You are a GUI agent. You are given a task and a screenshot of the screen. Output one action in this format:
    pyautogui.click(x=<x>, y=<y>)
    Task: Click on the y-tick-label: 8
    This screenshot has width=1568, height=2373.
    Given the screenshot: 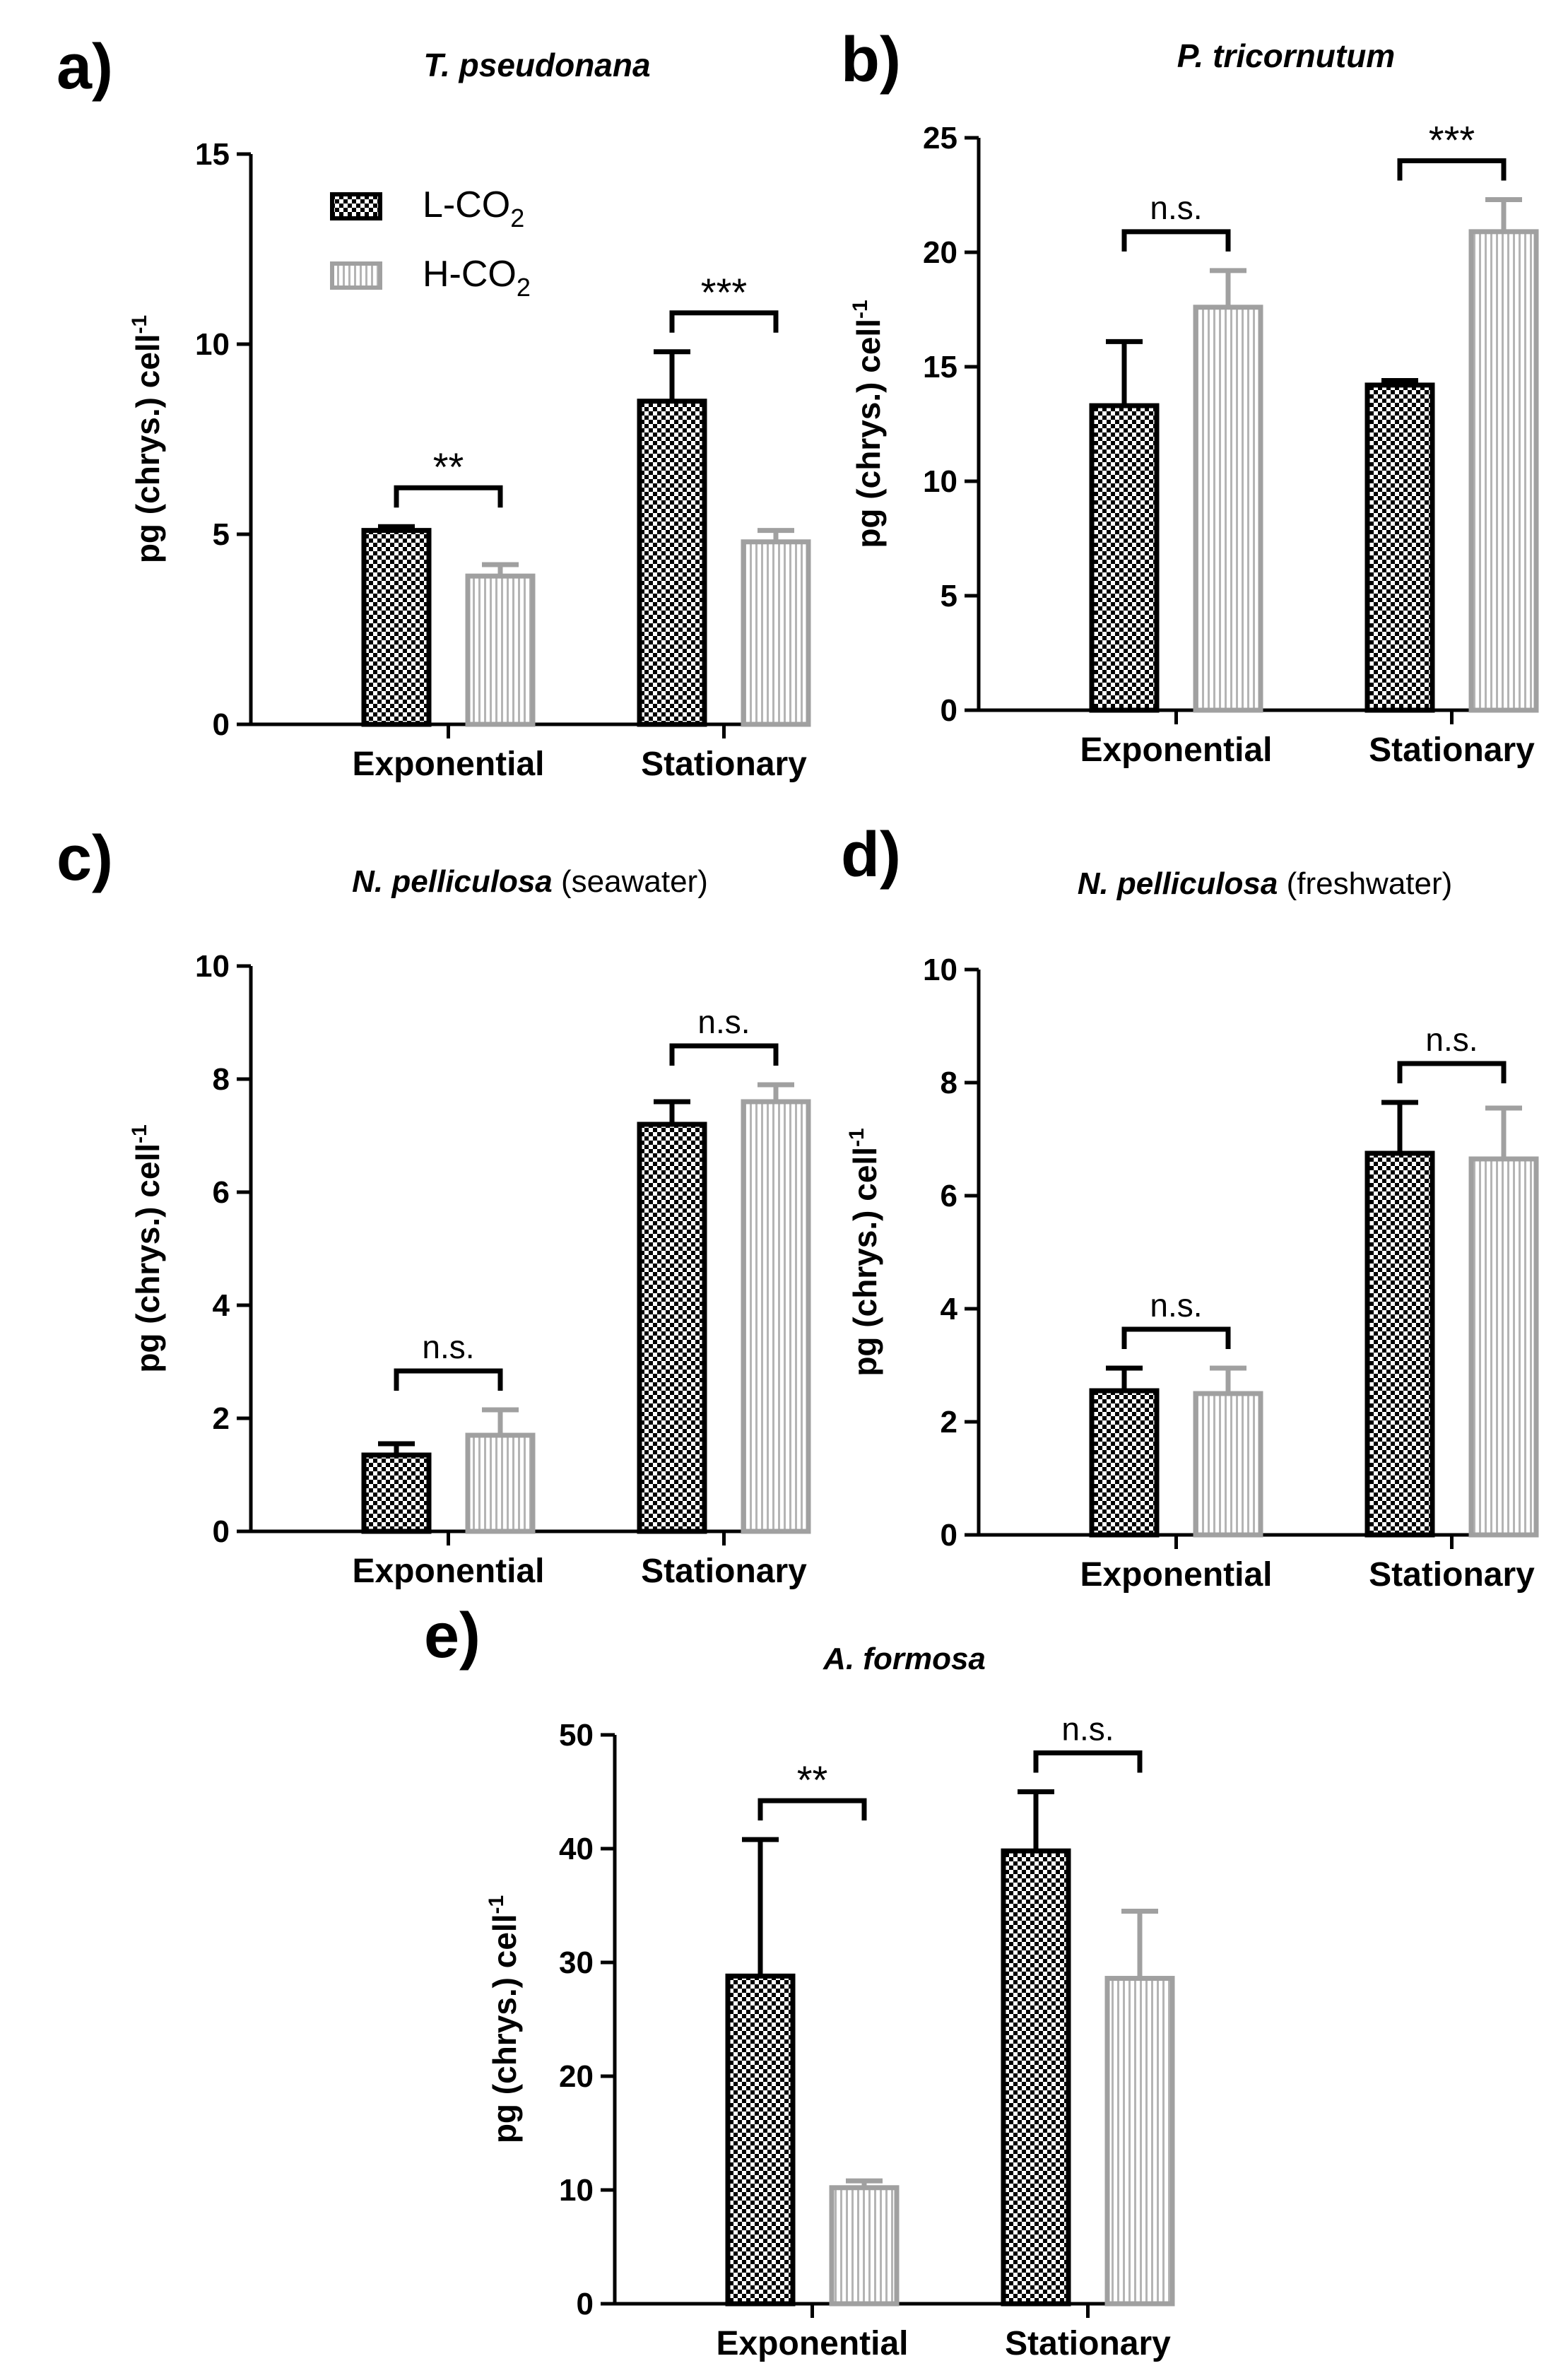 What is the action you would take?
    pyautogui.click(x=221, y=1079)
    